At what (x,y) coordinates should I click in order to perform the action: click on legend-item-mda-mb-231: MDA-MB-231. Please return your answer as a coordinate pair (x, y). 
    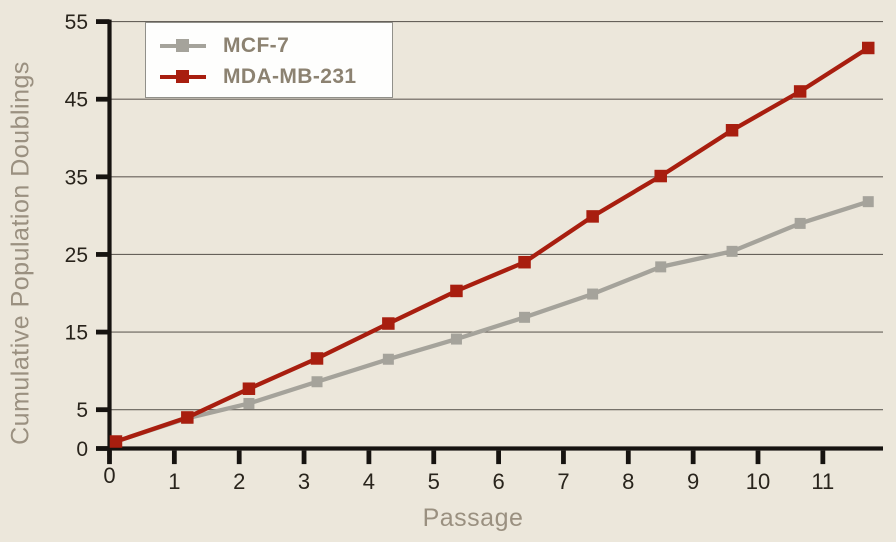
    Looking at the image, I should click on (276, 76).